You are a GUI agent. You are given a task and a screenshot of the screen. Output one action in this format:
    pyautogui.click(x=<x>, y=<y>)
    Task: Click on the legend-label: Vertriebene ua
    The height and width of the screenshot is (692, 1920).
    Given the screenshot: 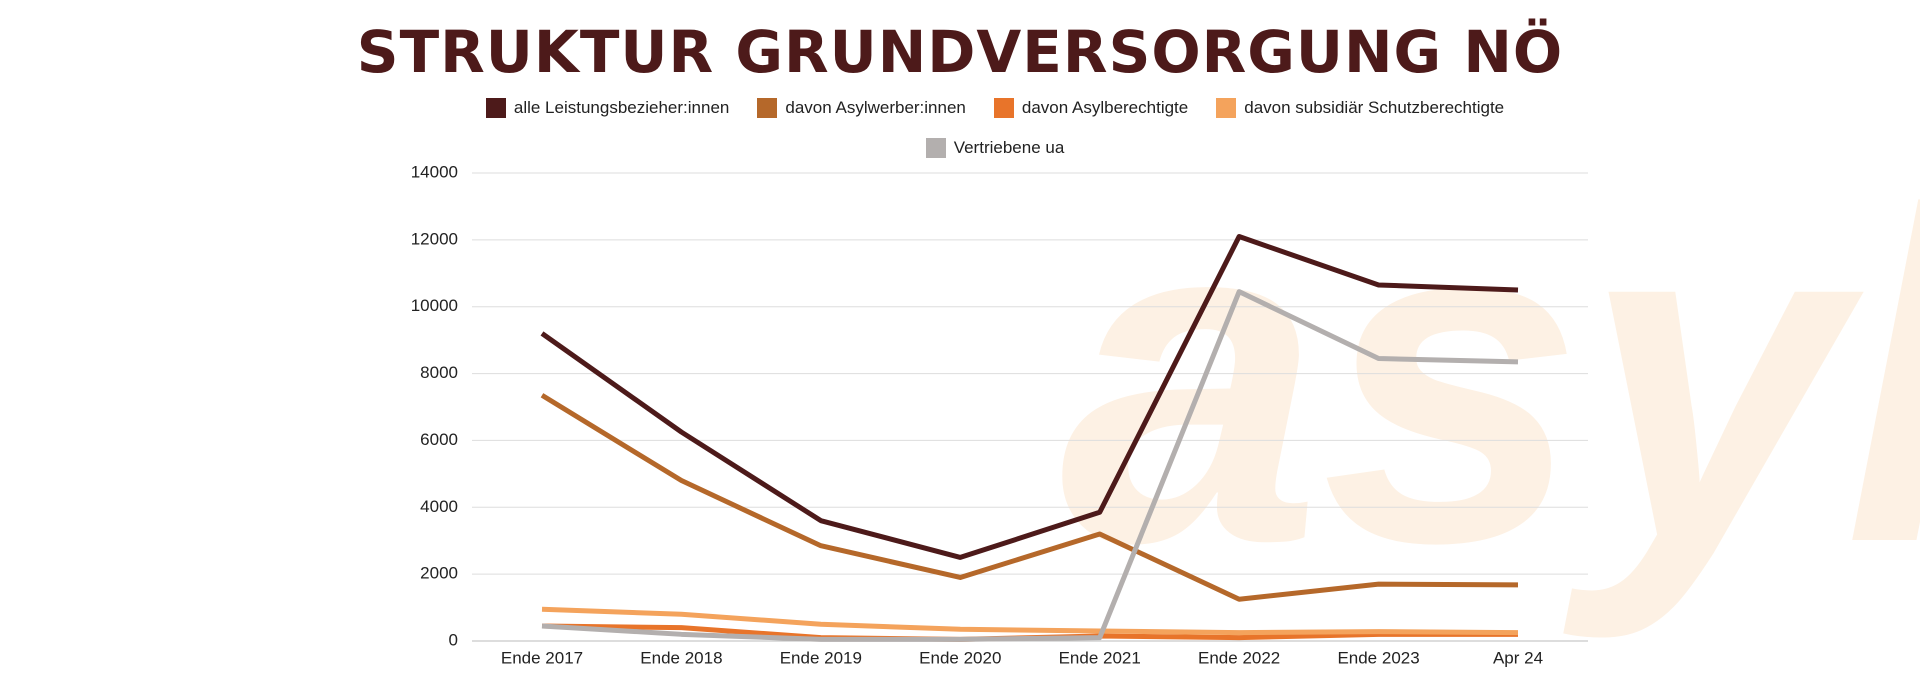 What is the action you would take?
    pyautogui.click(x=1009, y=147)
    